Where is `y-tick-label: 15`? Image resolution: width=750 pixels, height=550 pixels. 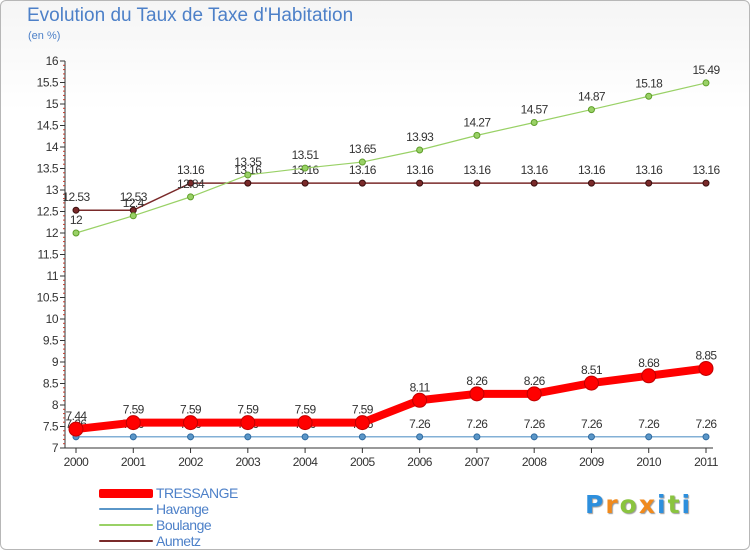 y-tick-label: 15 is located at coordinates (52, 104).